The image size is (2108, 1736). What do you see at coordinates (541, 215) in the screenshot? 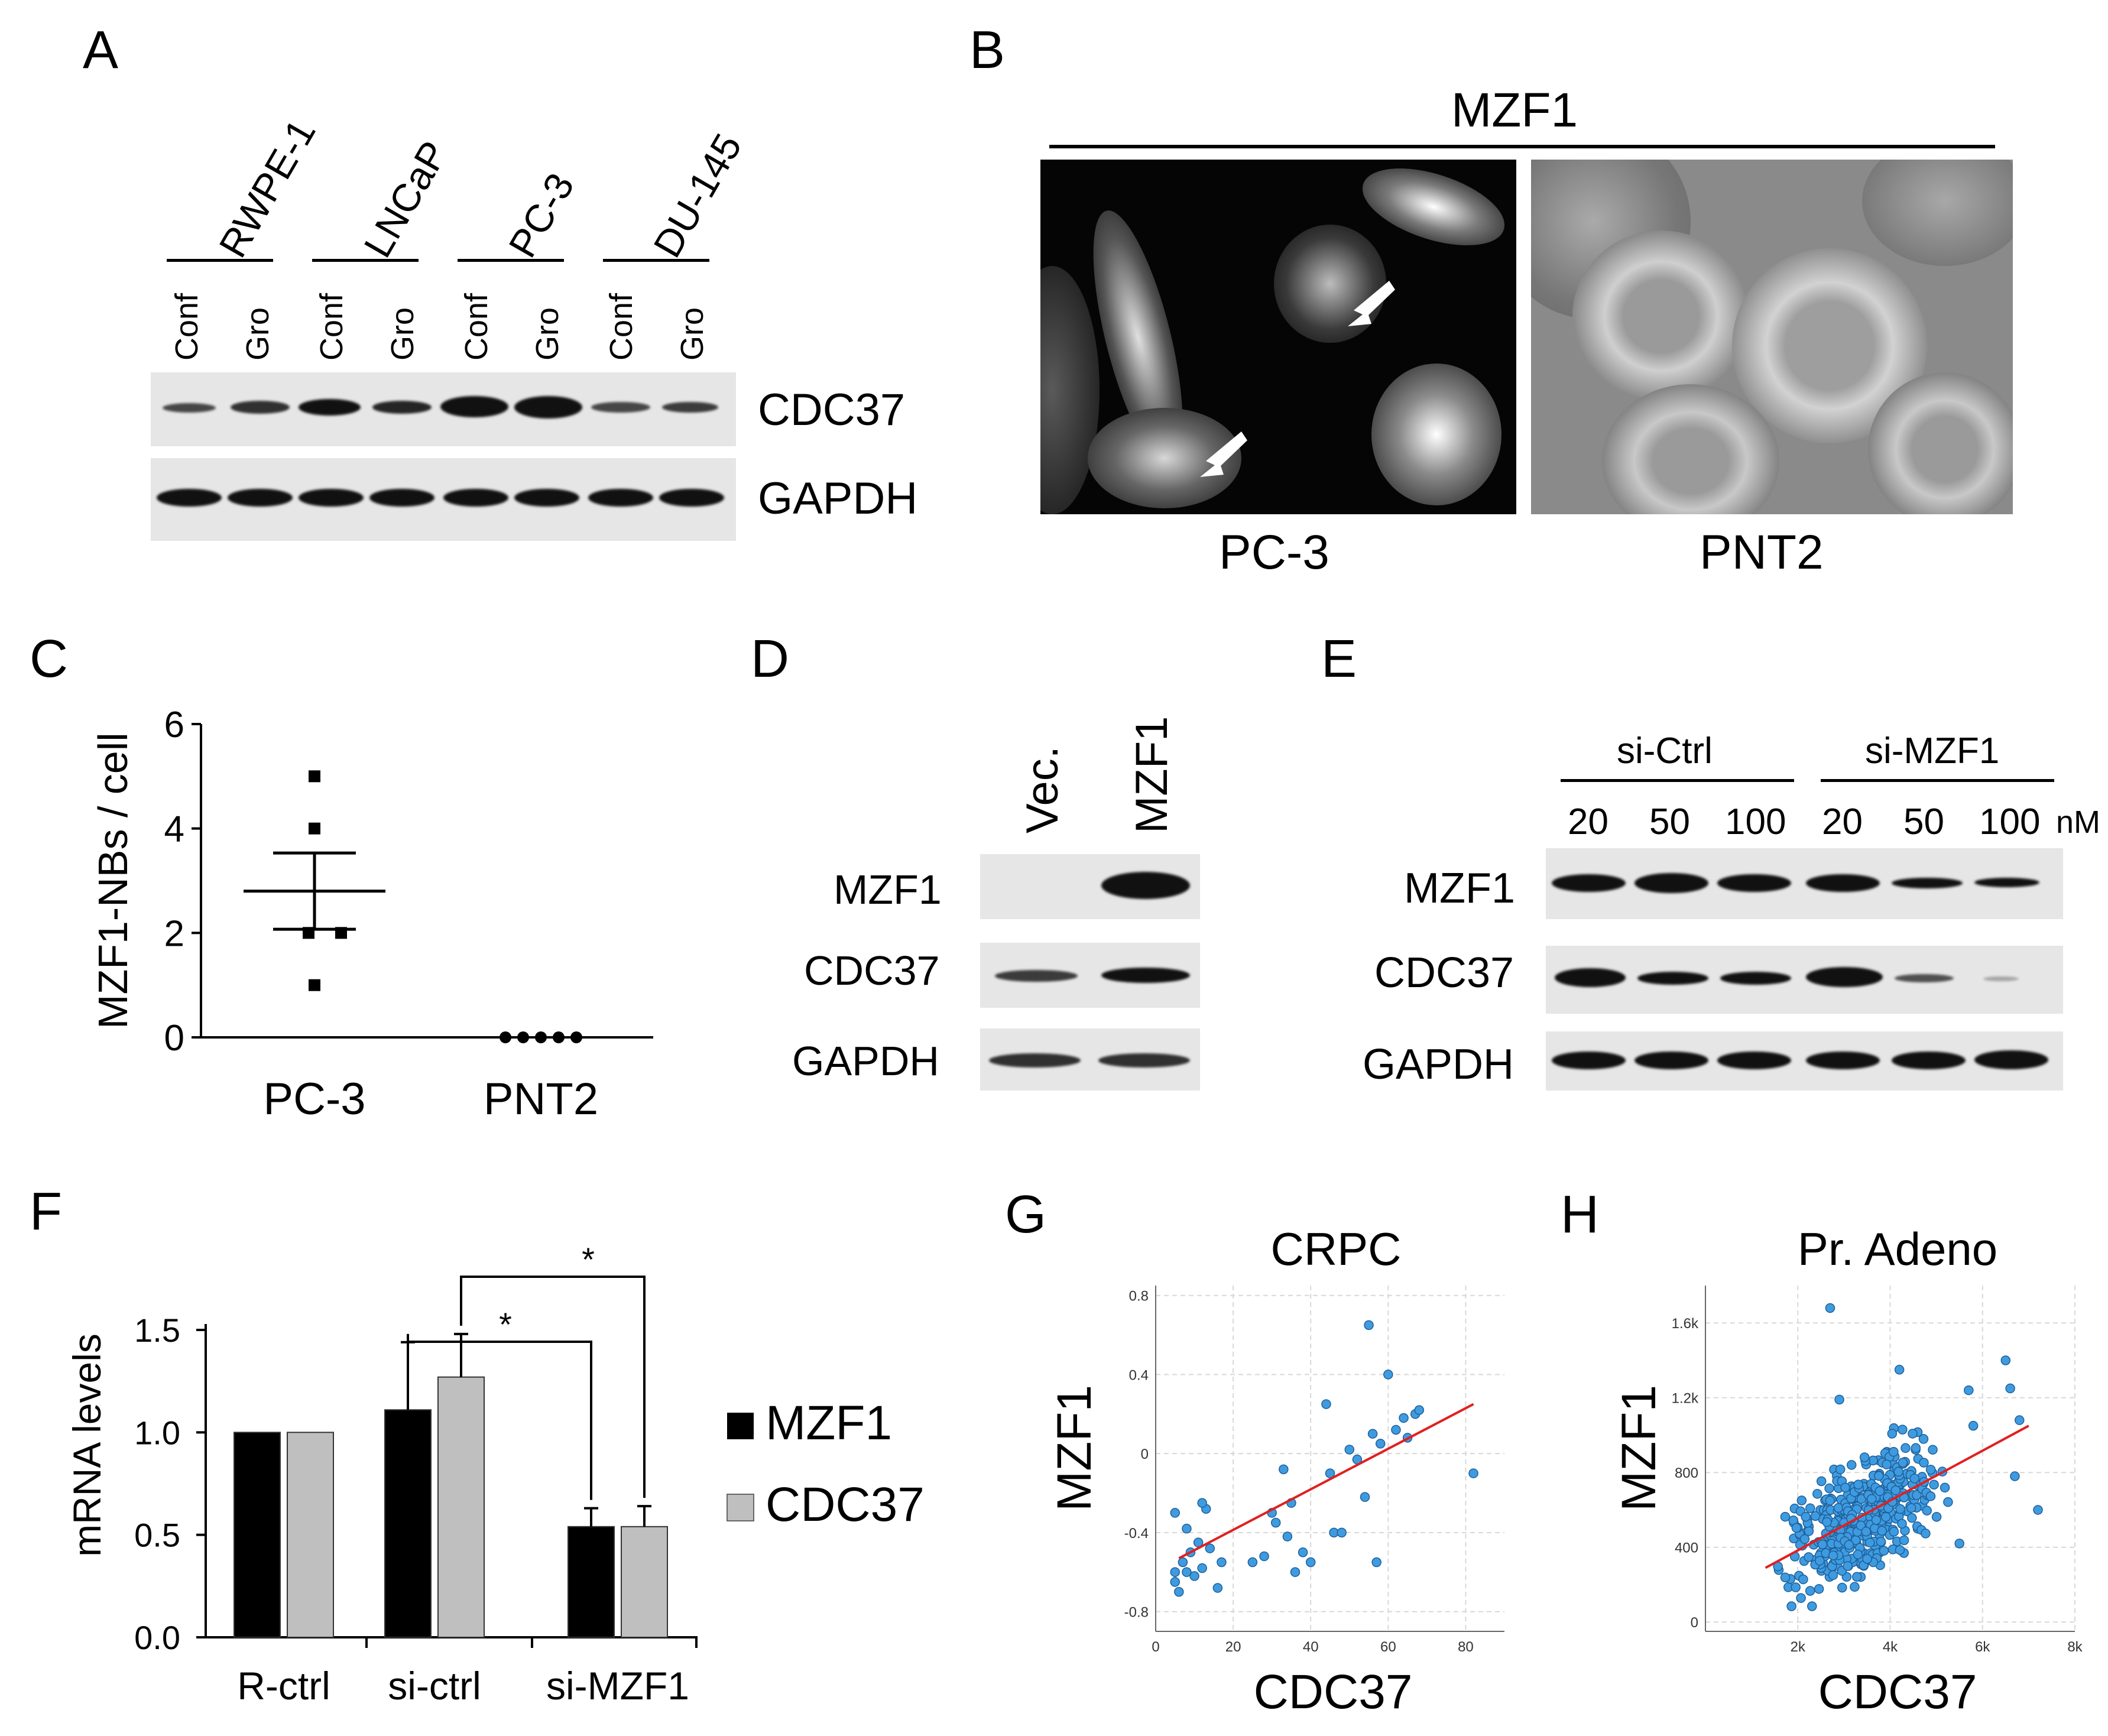
I see `cell-line-label: PC-3` at bounding box center [541, 215].